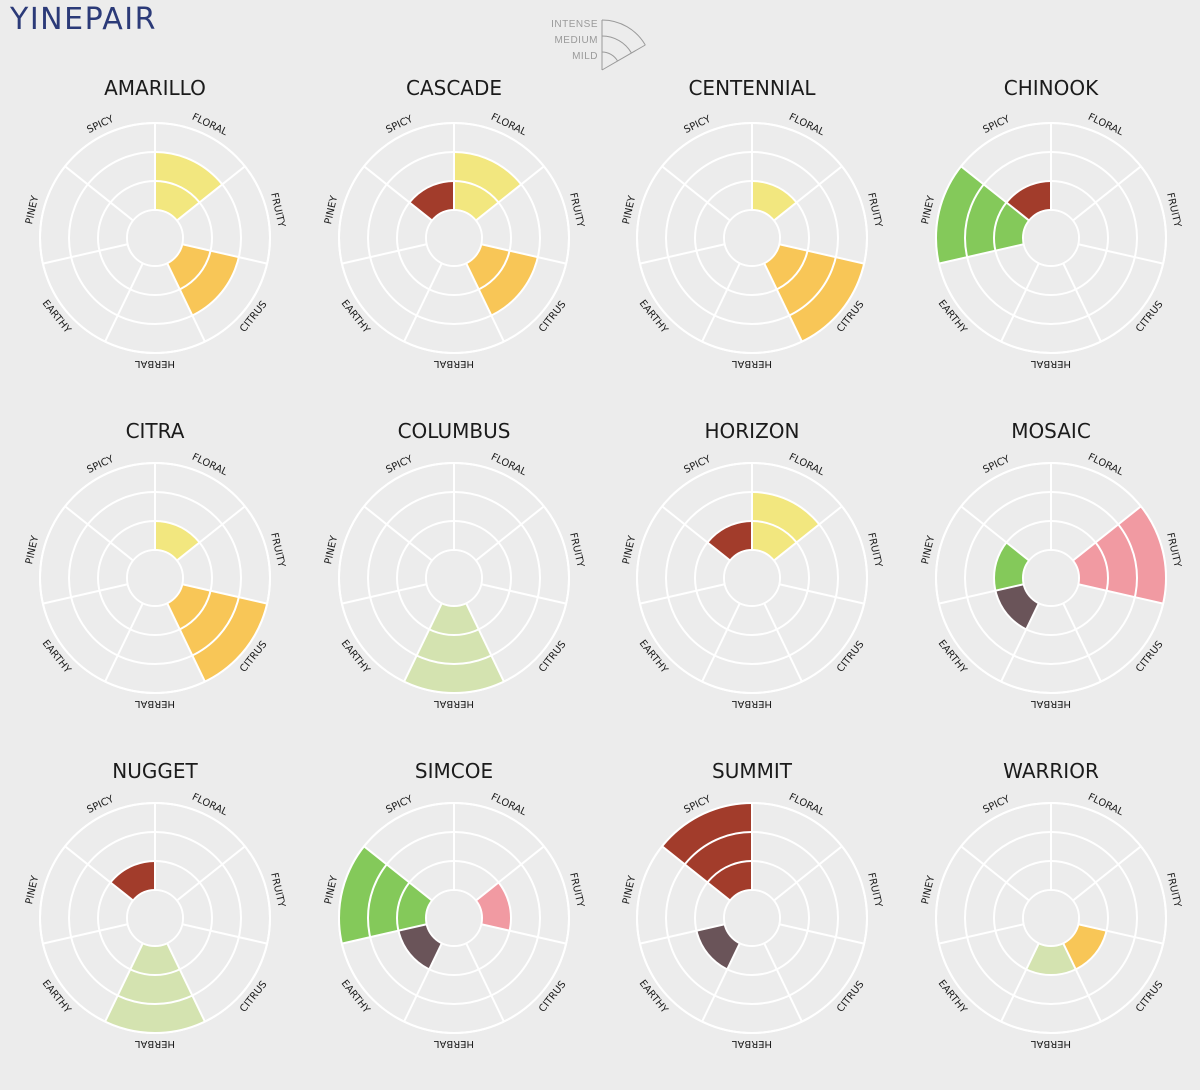  I want to click on flavor-bar-fruity, so click(1142, 555).